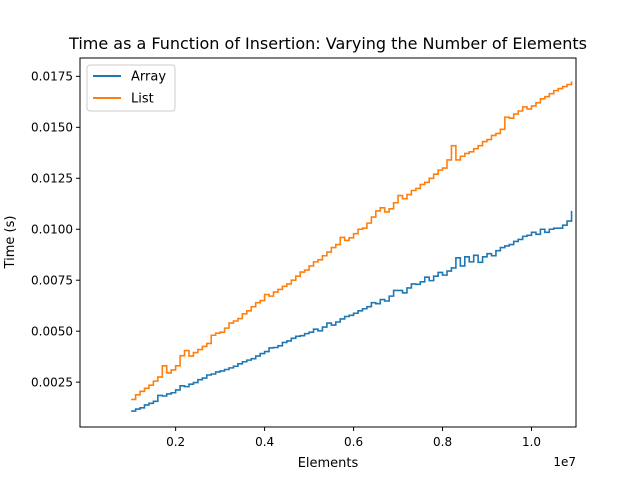 The height and width of the screenshot is (480, 640). Describe the element at coordinates (264, 442) in the screenshot. I see `x-tick-label: 0.4` at that location.